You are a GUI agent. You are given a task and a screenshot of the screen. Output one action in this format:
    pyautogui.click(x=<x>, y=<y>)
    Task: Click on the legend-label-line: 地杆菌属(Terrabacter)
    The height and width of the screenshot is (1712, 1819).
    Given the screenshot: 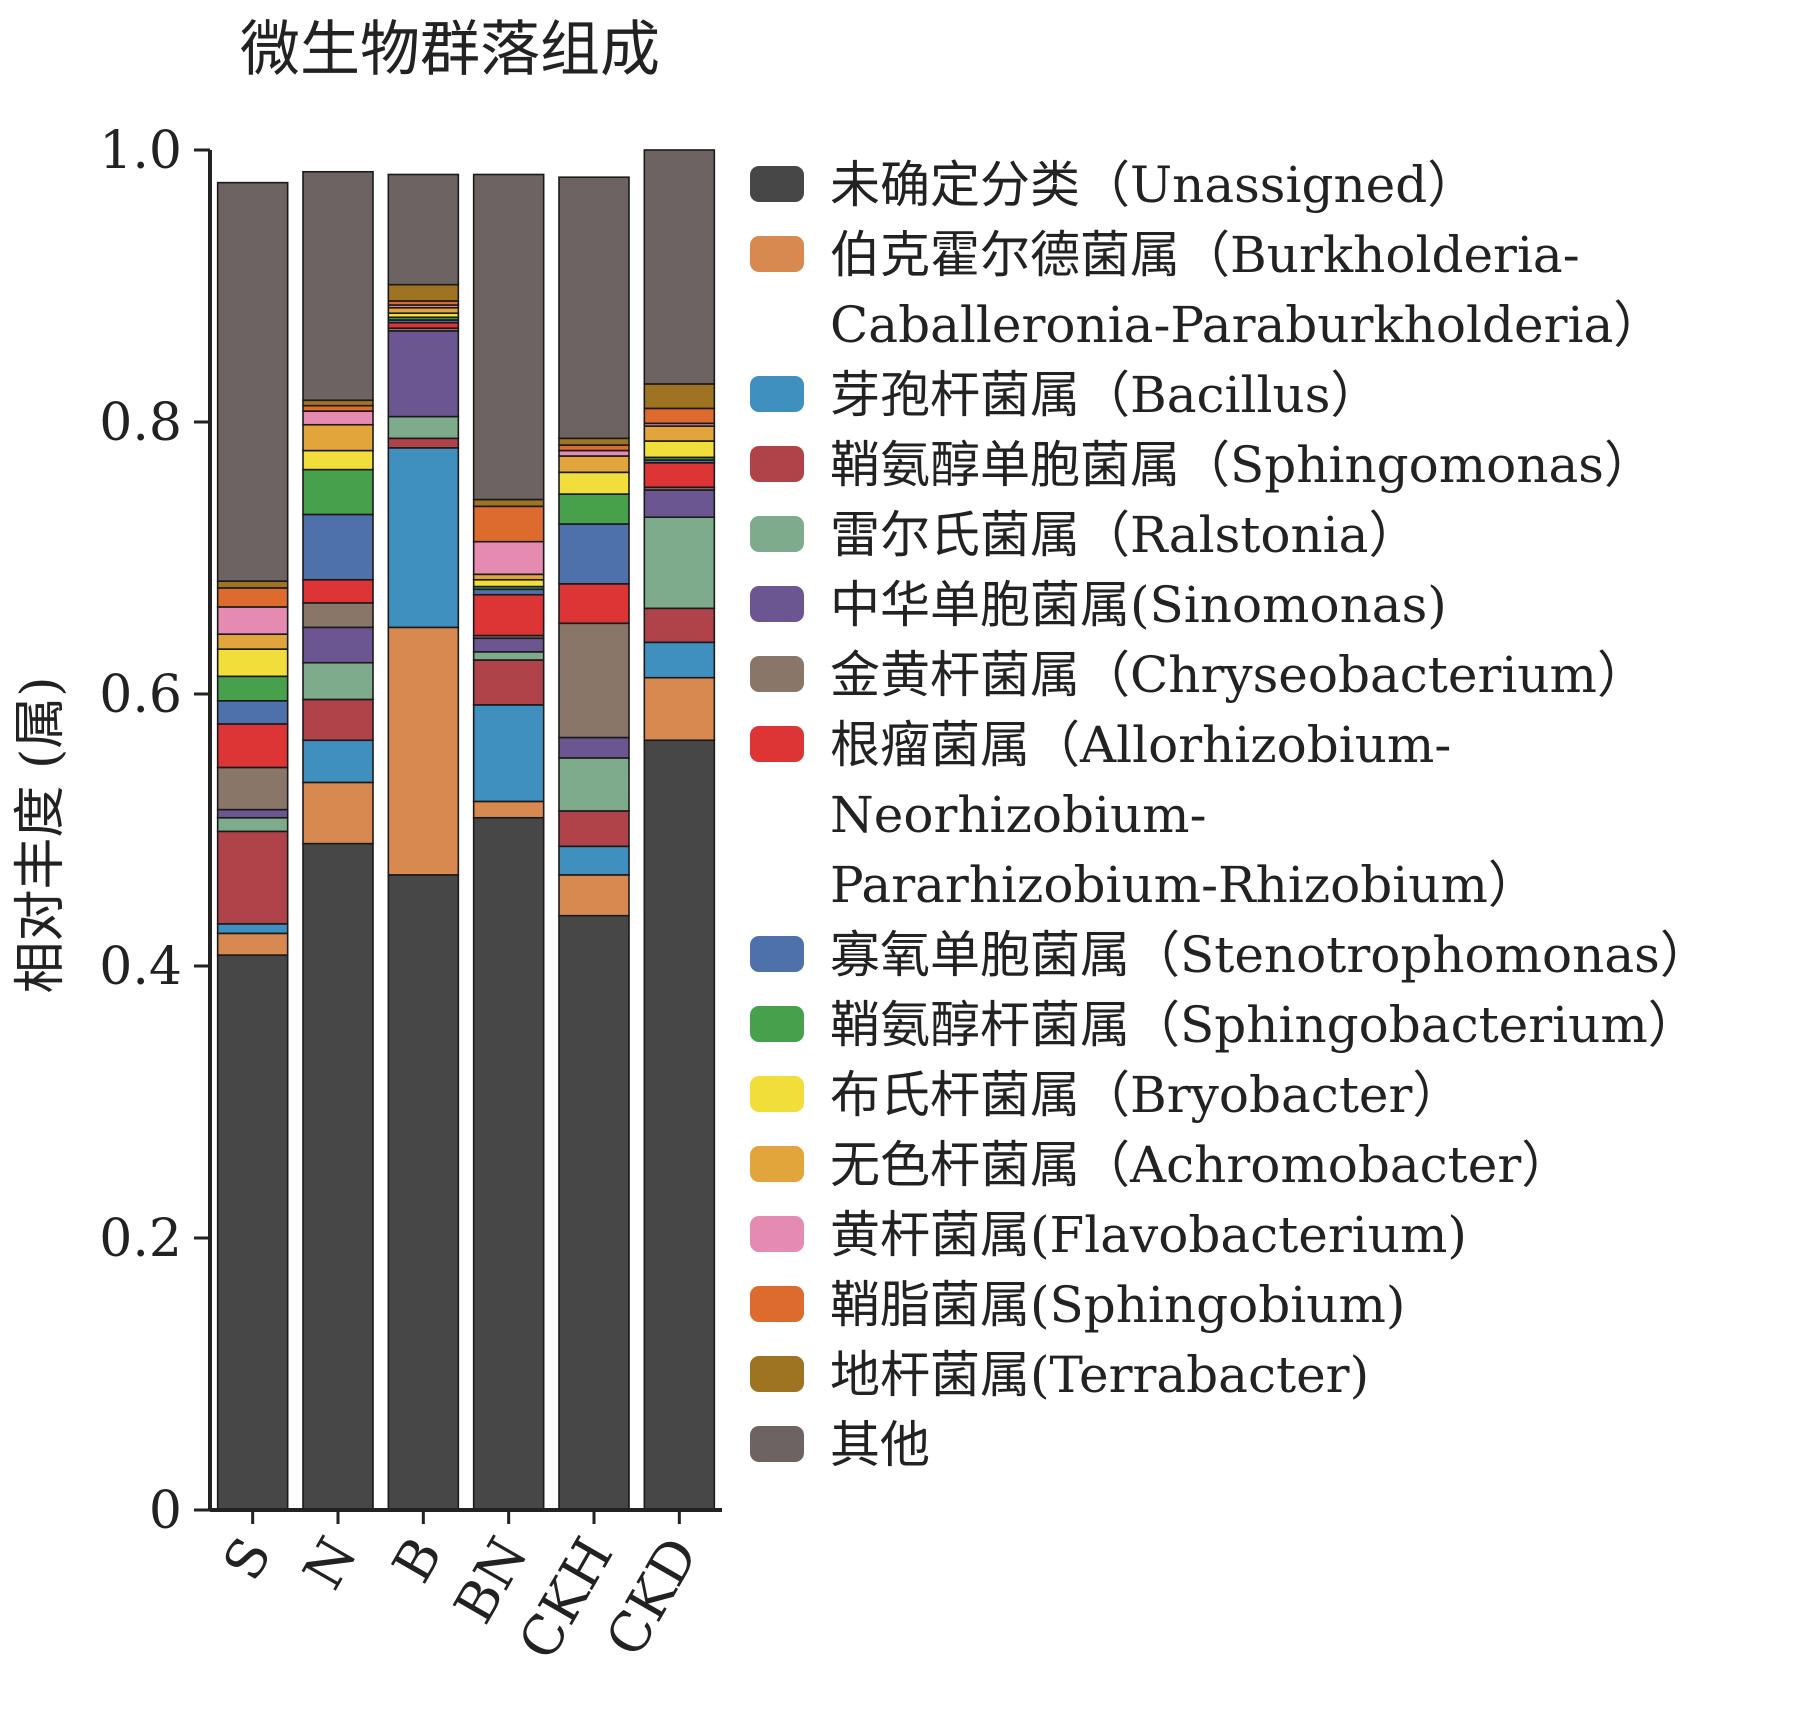 What is the action you would take?
    pyautogui.click(x=1100, y=1375)
    